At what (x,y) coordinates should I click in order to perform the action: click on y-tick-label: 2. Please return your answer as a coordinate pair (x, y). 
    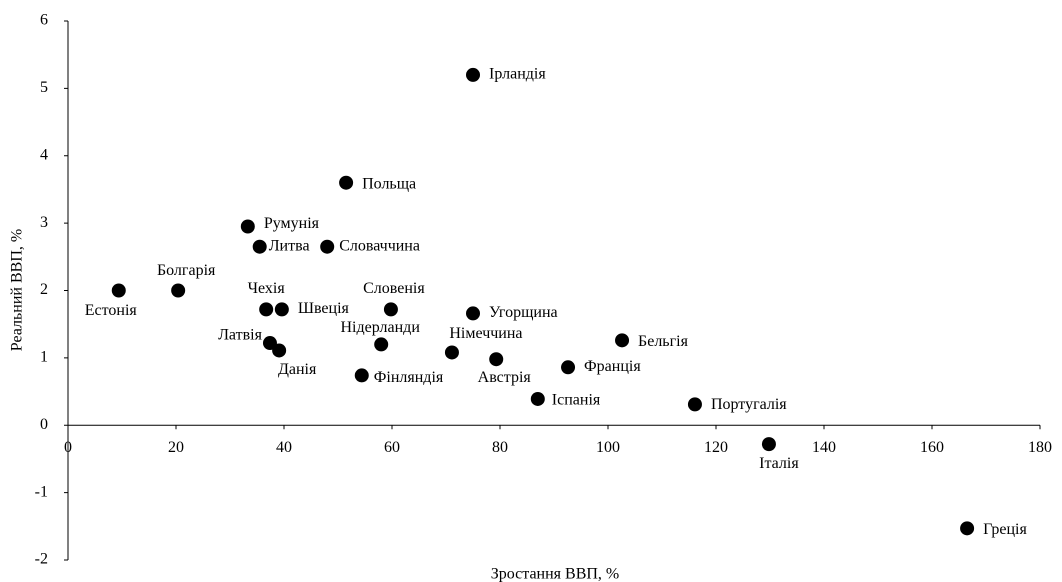
    Looking at the image, I should click on (44, 289).